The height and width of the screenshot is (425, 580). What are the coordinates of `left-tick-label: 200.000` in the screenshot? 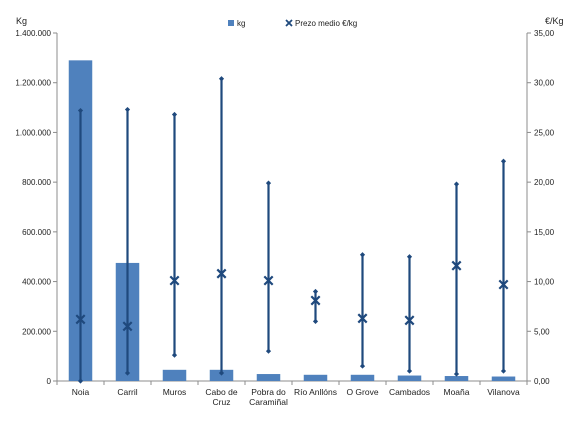 It's located at (36, 331).